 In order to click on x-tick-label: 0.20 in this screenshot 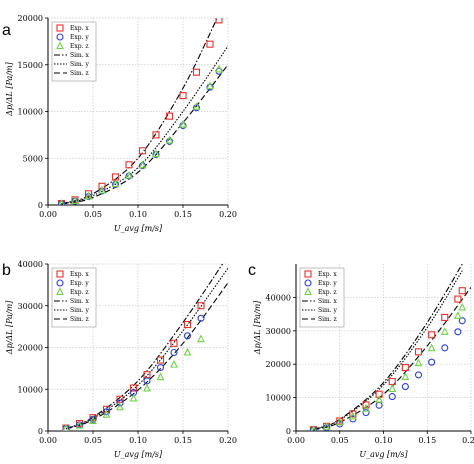, I will do `click(228, 214)`.